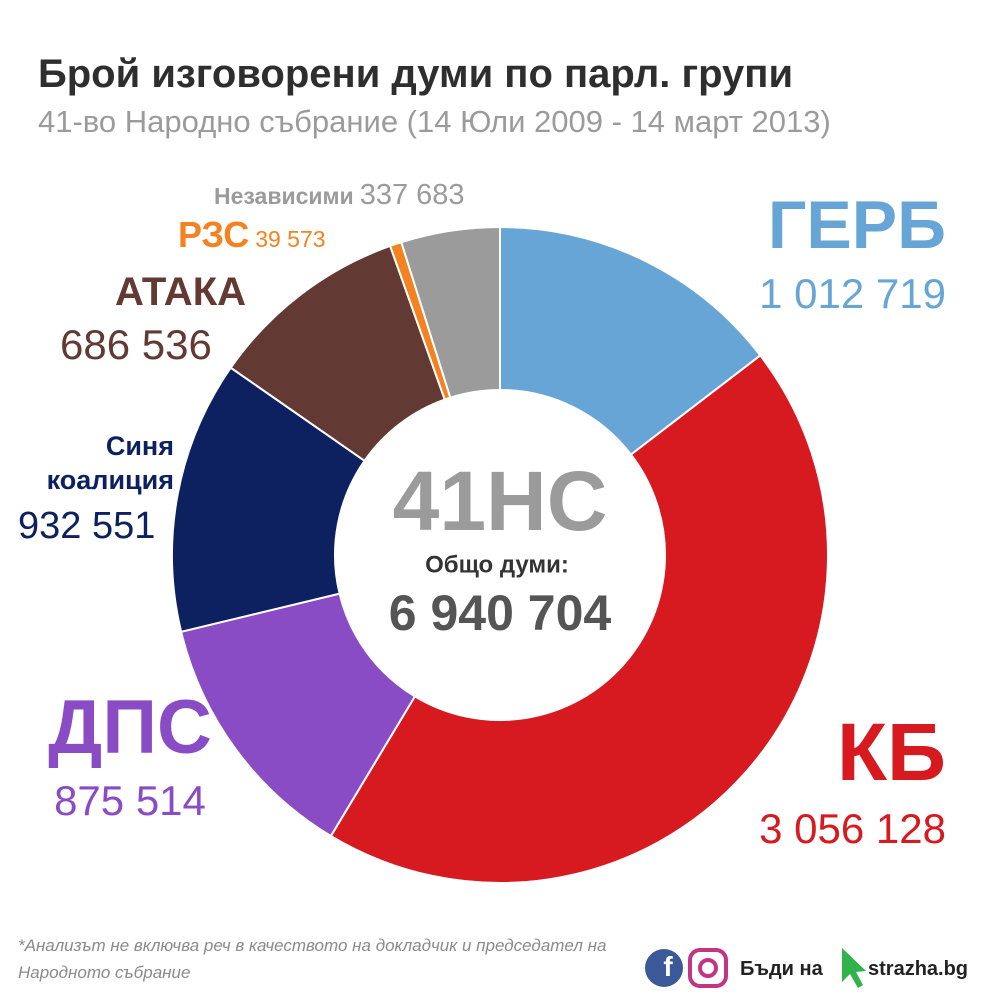  Describe the element at coordinates (180, 292) in the screenshot. I see `category-name: АТАКА` at that location.